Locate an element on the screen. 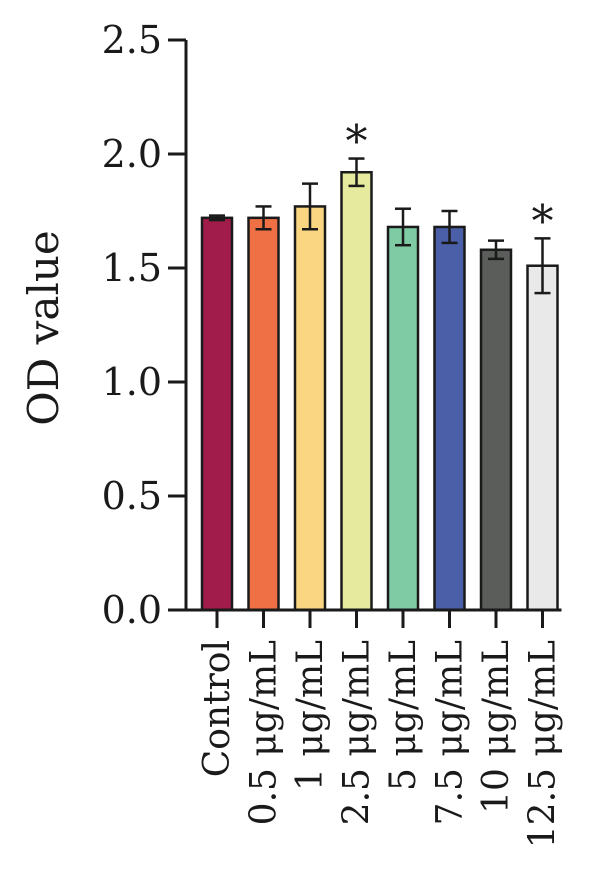 The image size is (600, 883). y-axis: 0.0 0.5 1.0 1.5 2.0 2.5 is located at coordinates (145, 325).